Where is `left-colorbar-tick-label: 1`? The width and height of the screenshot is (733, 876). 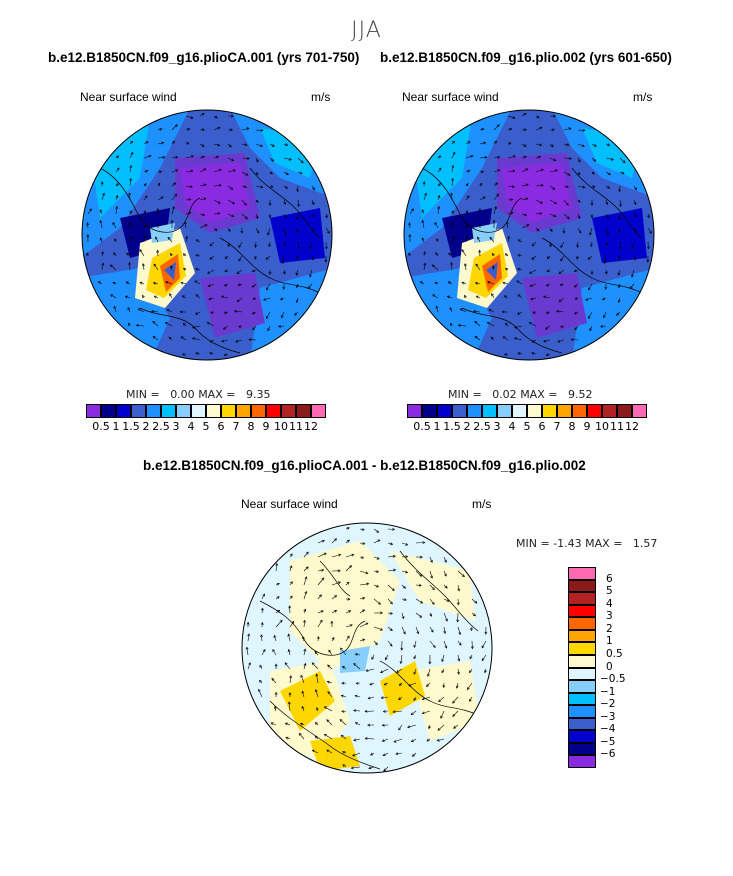
left-colorbar-tick-label: 1 is located at coordinates (116, 426).